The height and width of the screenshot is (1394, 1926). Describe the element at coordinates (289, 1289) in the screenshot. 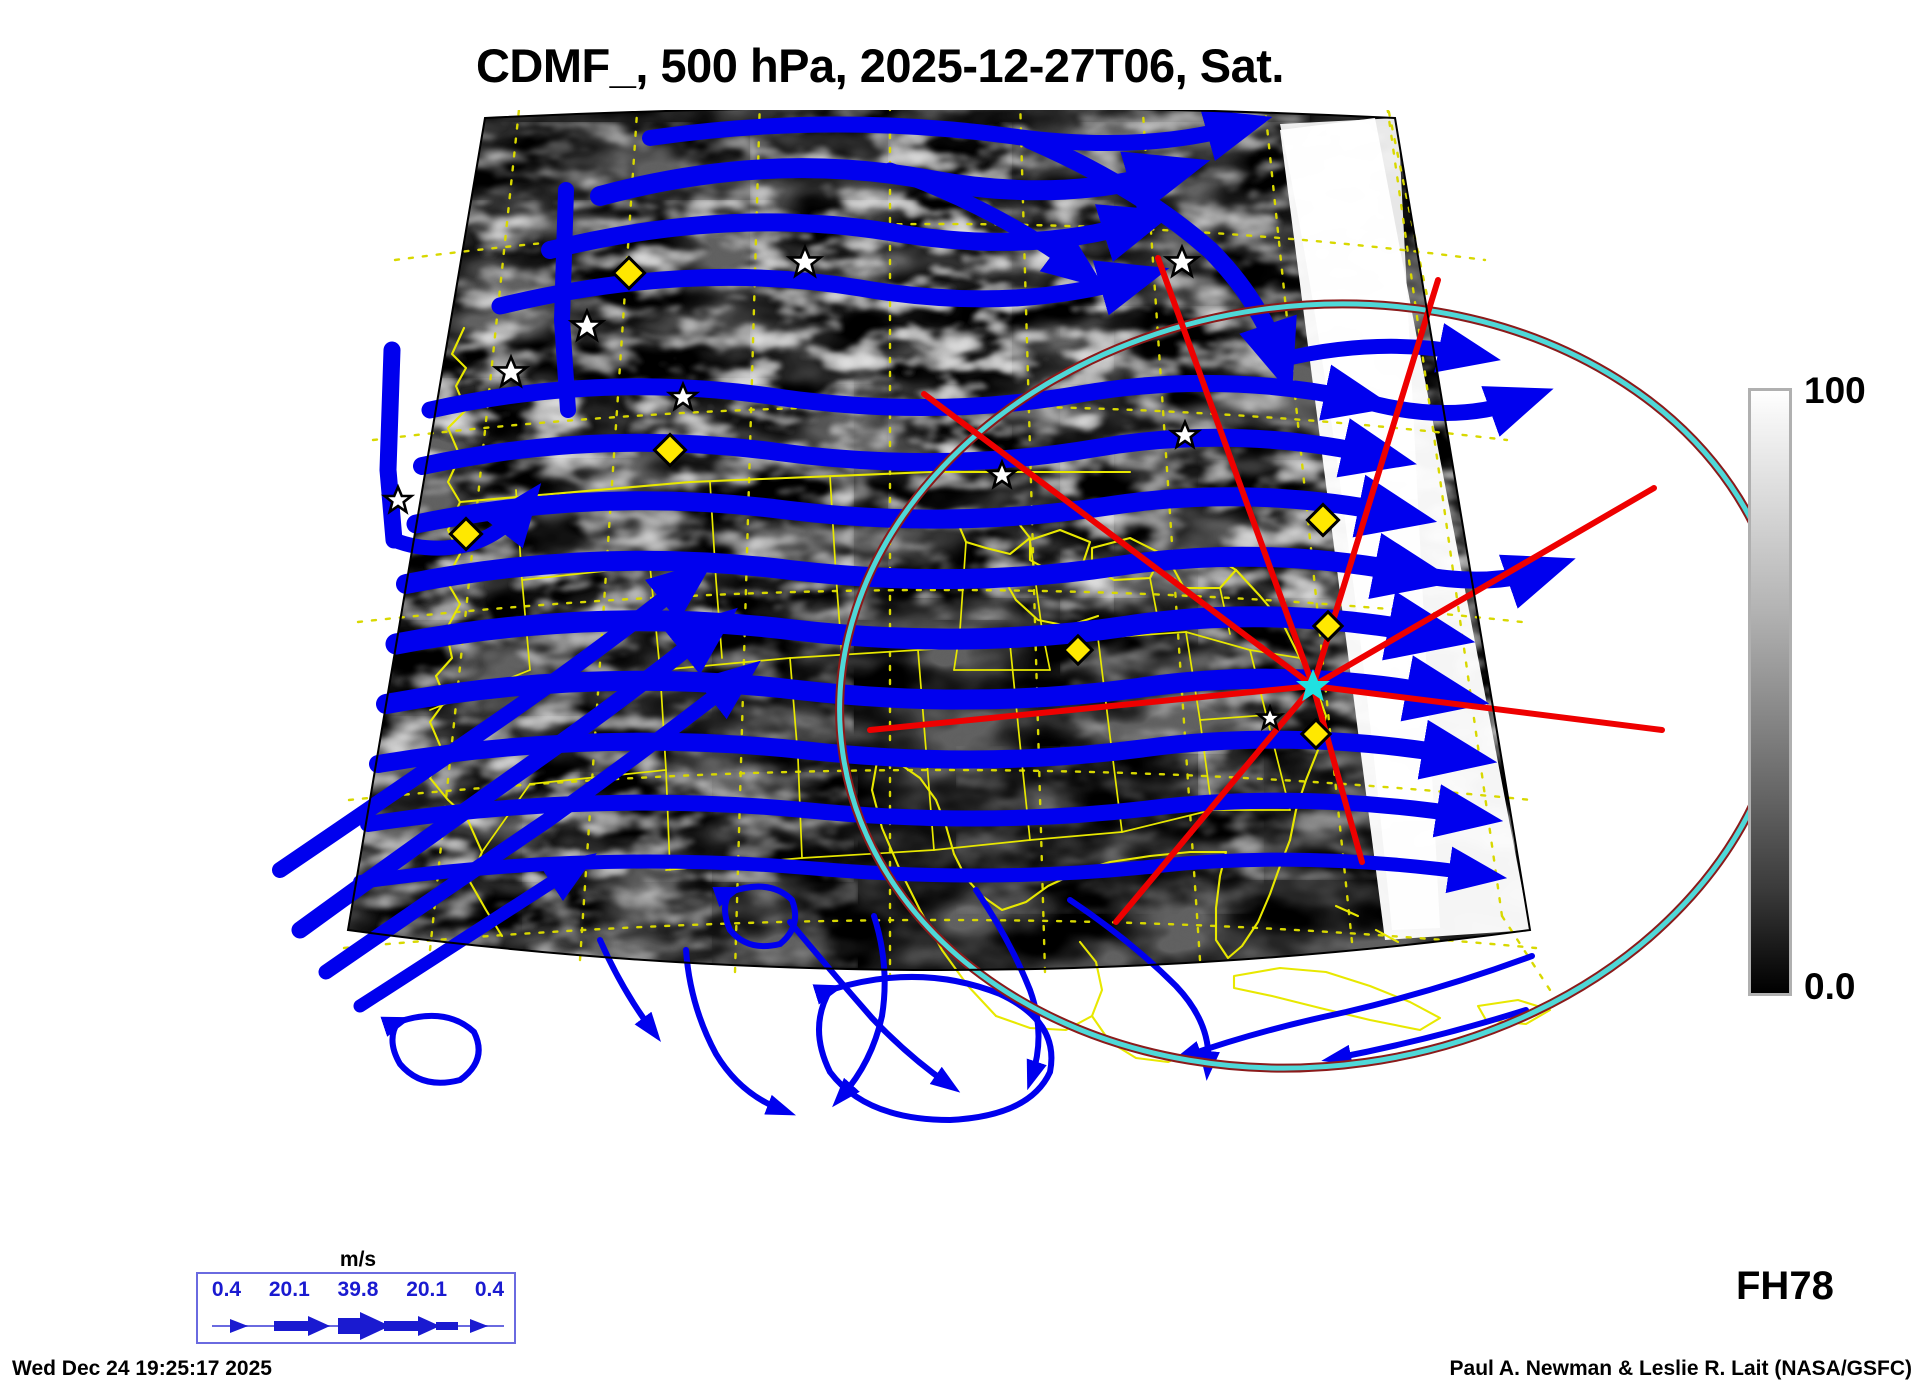

I see `wind-key-value-2: 20.1` at that location.